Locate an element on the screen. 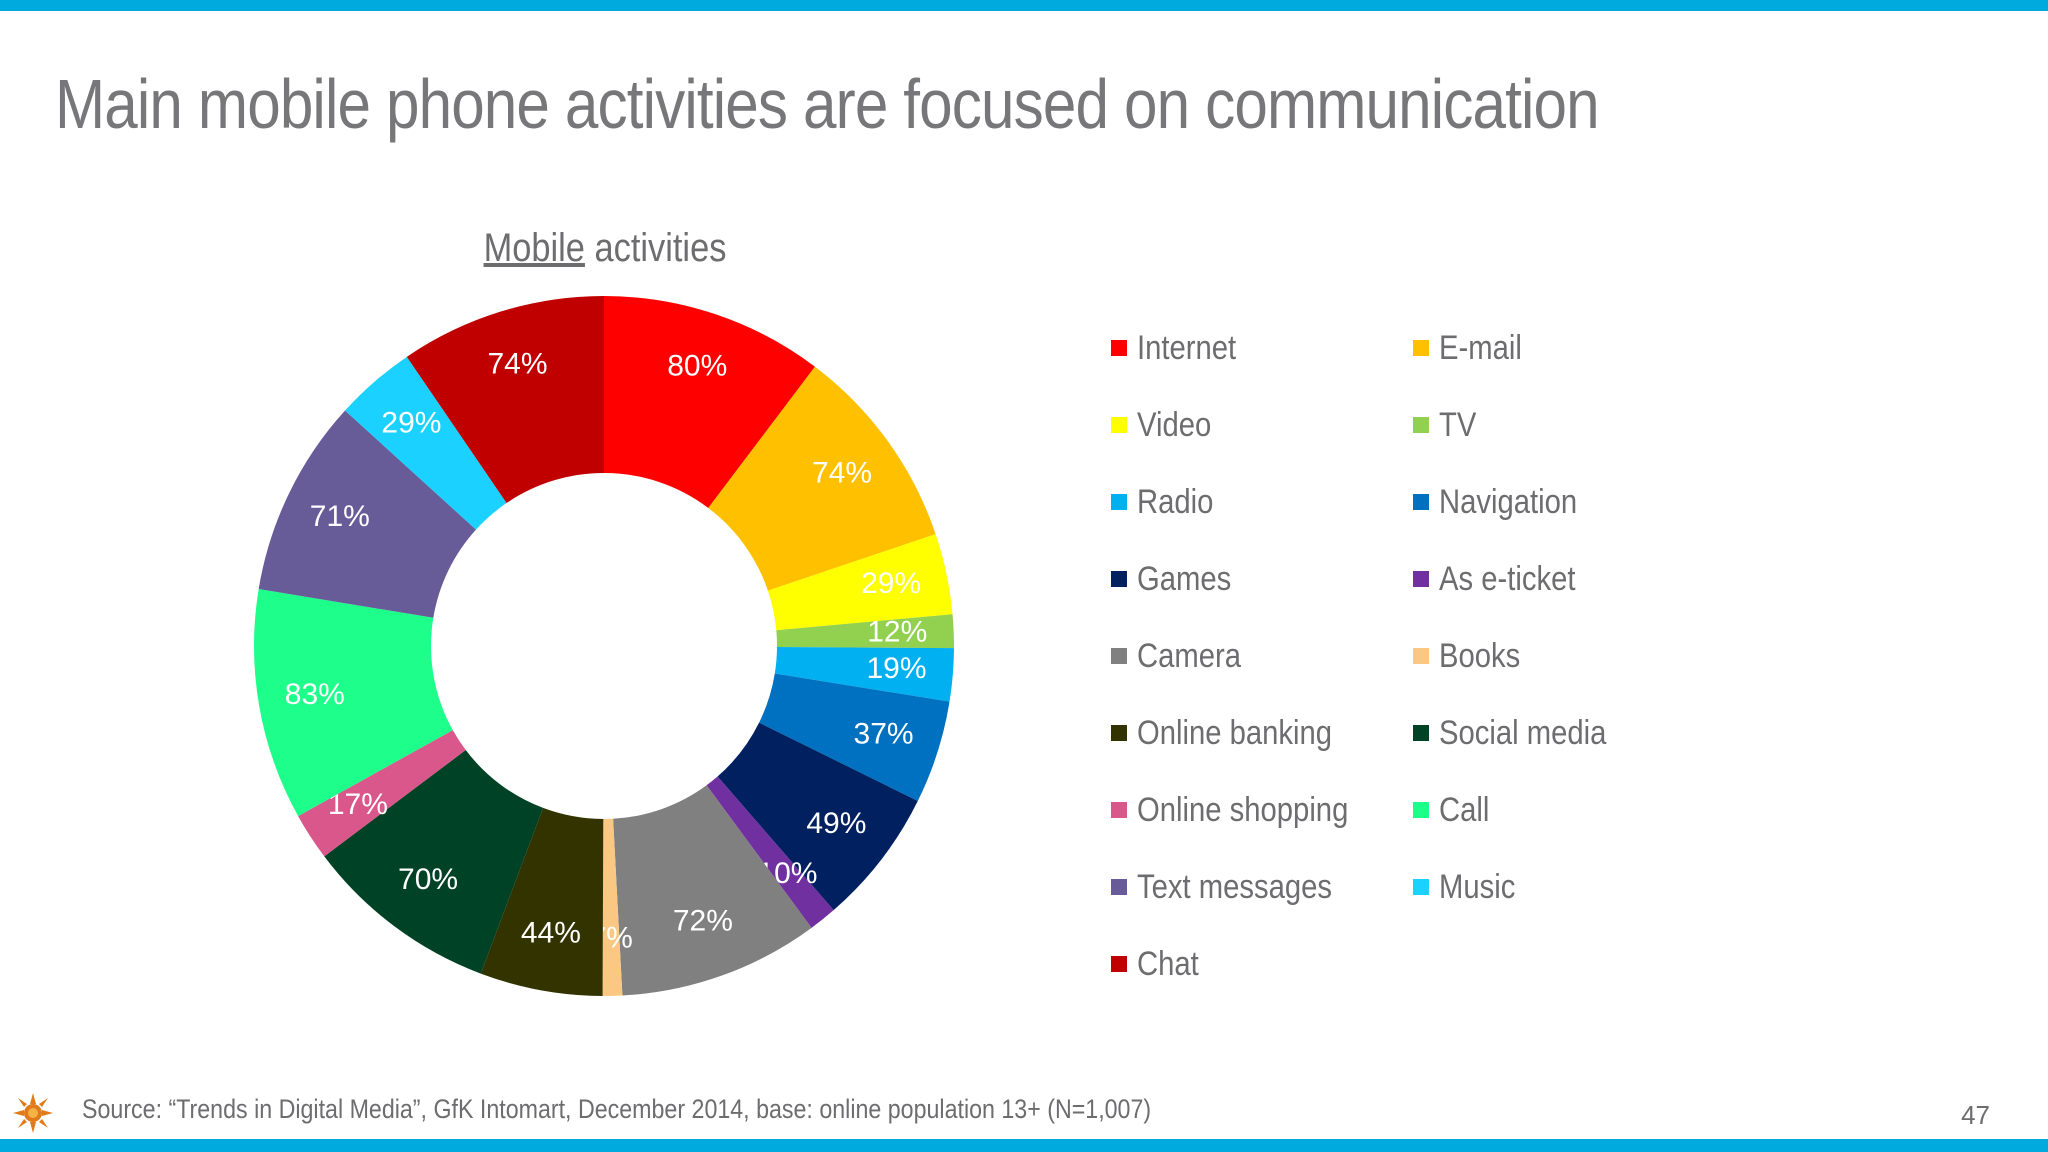  chart-title: Mobile activities is located at coordinates (604, 248).